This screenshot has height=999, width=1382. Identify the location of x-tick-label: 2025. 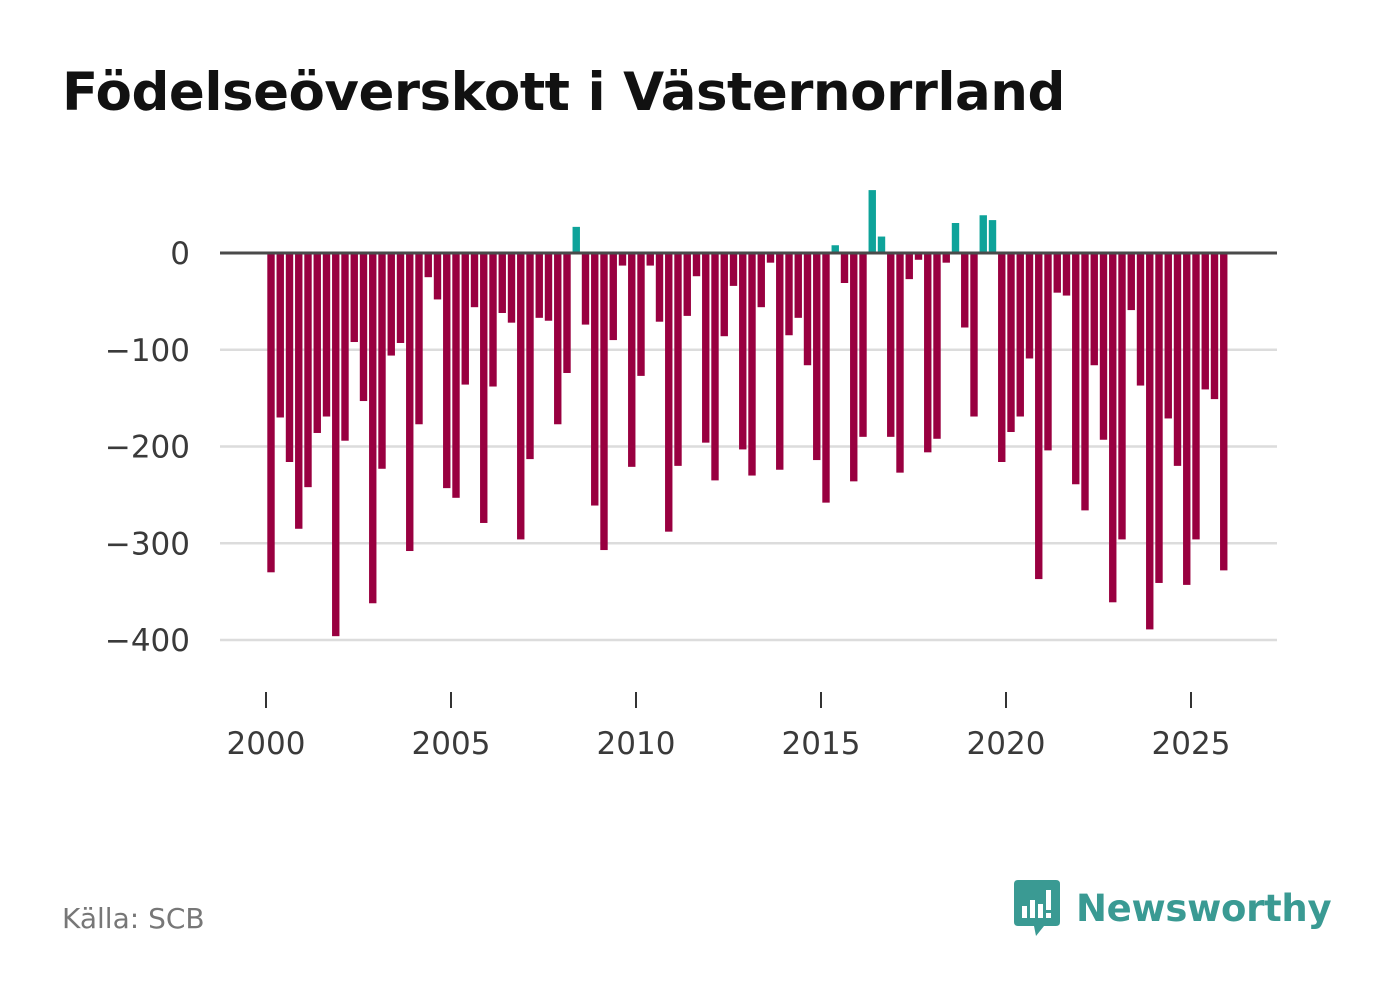
(1191, 744).